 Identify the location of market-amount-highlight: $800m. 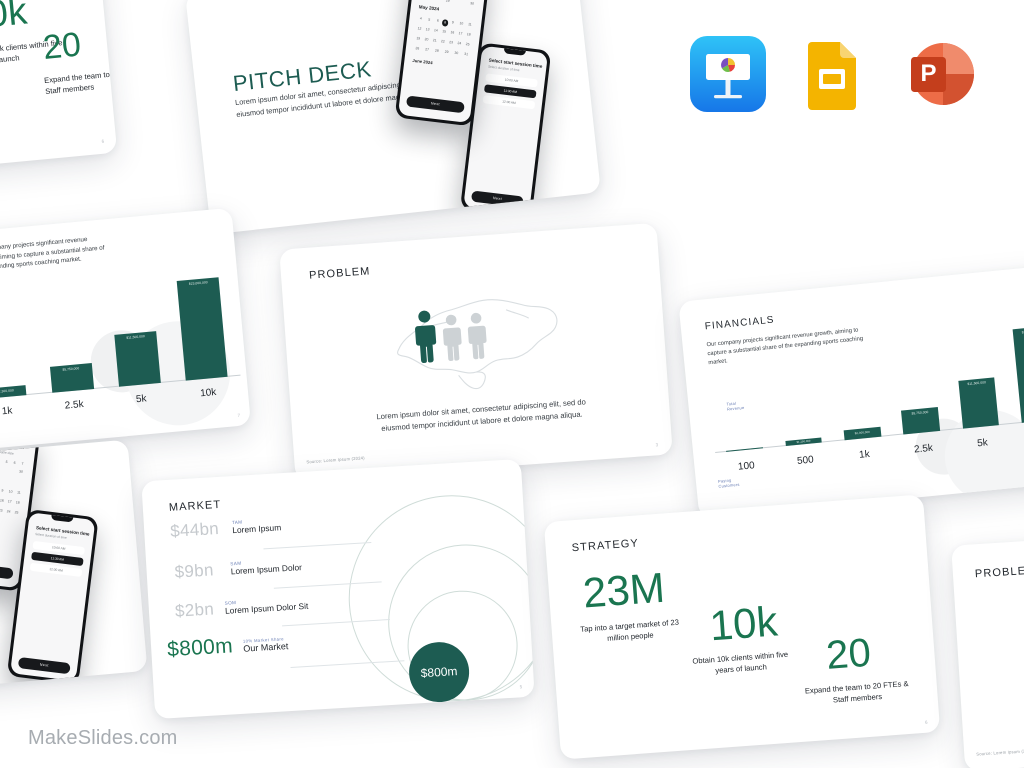
(200, 648).